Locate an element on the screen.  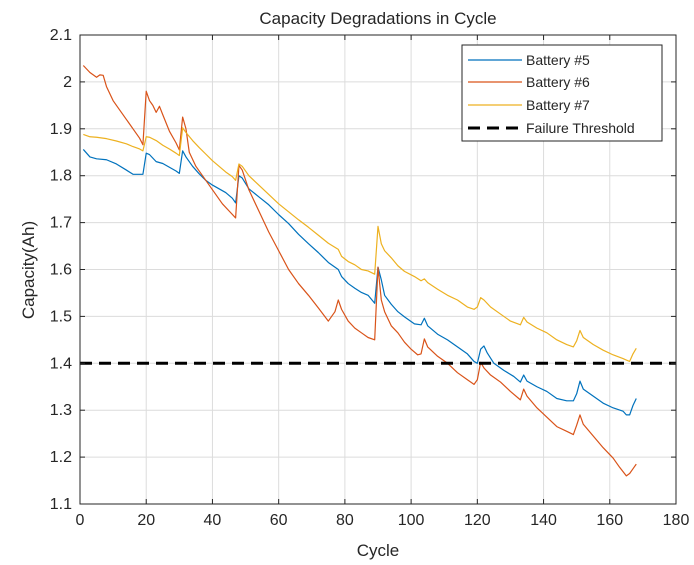
y-tick-label: 1.5 is located at coordinates (61, 316).